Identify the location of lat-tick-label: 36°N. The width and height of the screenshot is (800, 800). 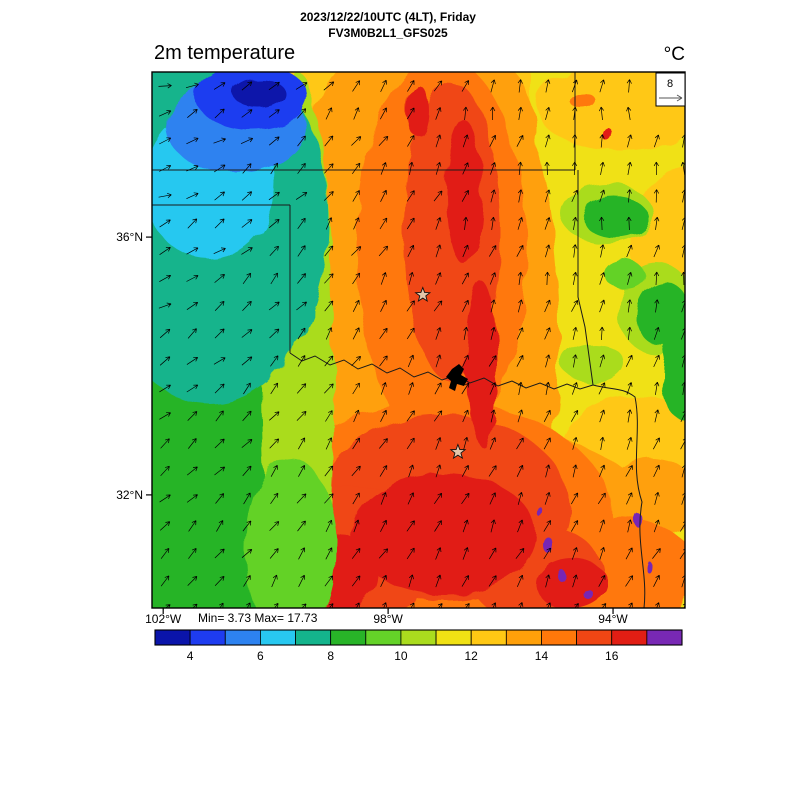
(129, 237).